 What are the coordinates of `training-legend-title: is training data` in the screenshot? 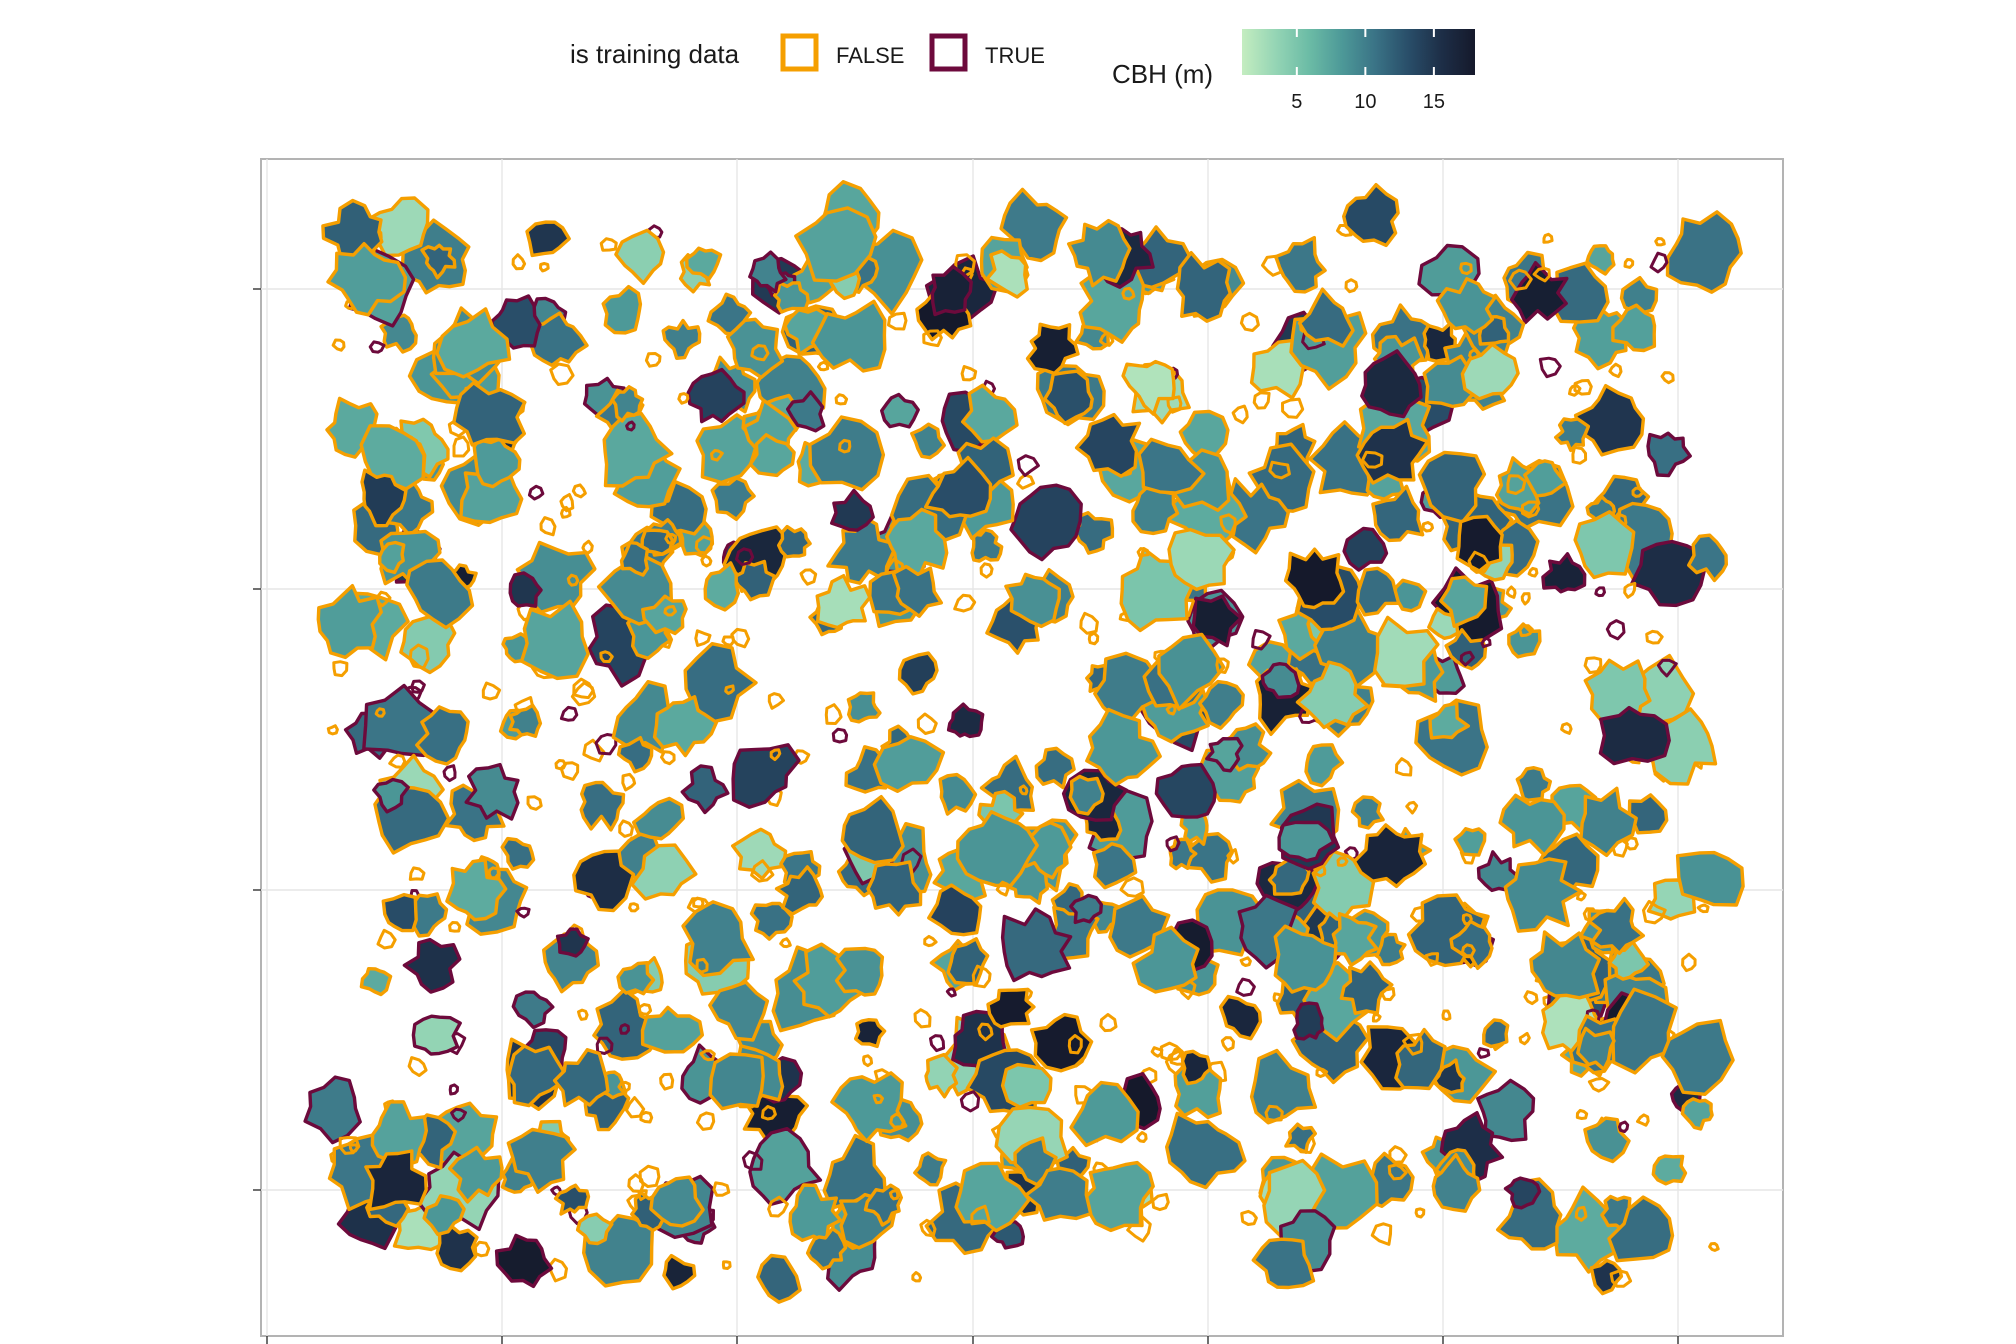 It's located at (655, 54).